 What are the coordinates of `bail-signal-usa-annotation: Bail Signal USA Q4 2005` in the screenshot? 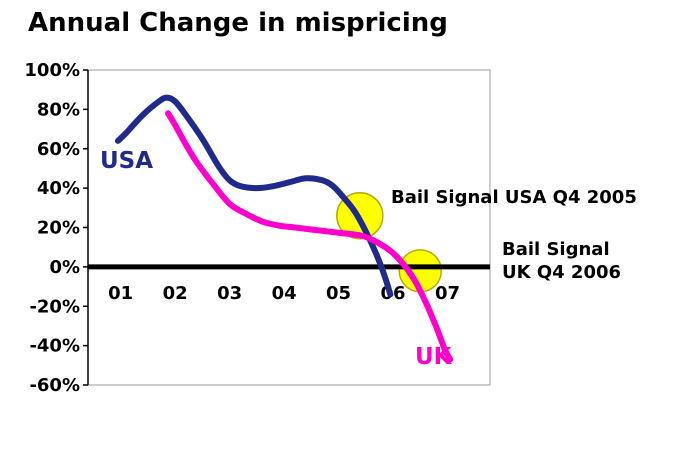 It's located at (514, 197).